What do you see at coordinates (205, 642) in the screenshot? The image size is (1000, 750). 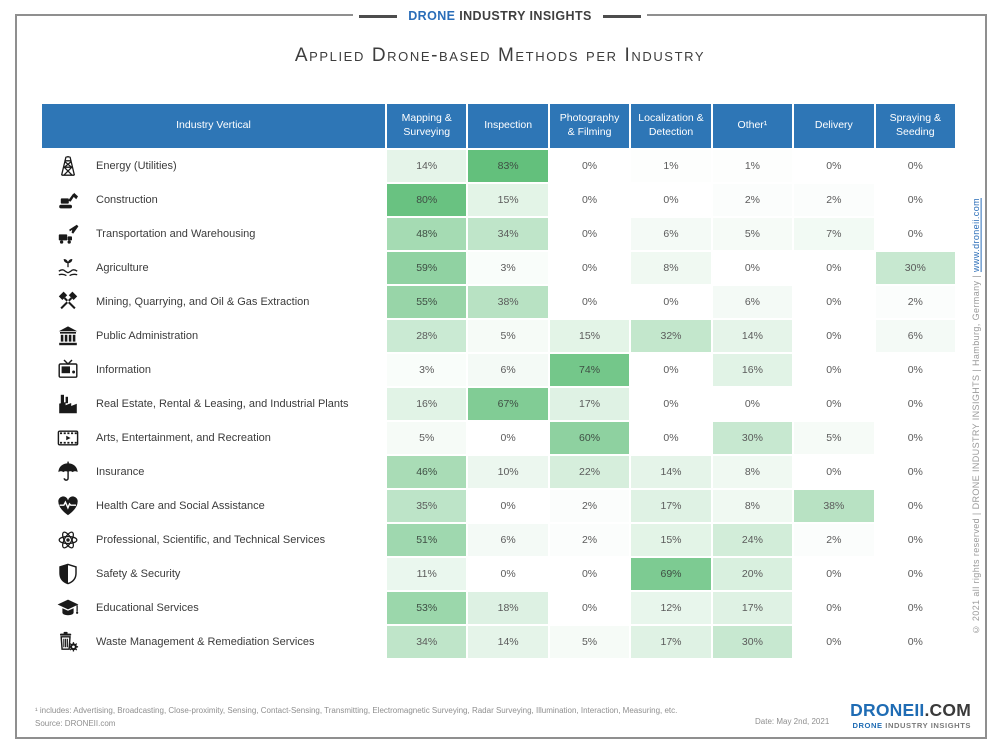 I see `industry-label: Waste Management & Remediation Services` at bounding box center [205, 642].